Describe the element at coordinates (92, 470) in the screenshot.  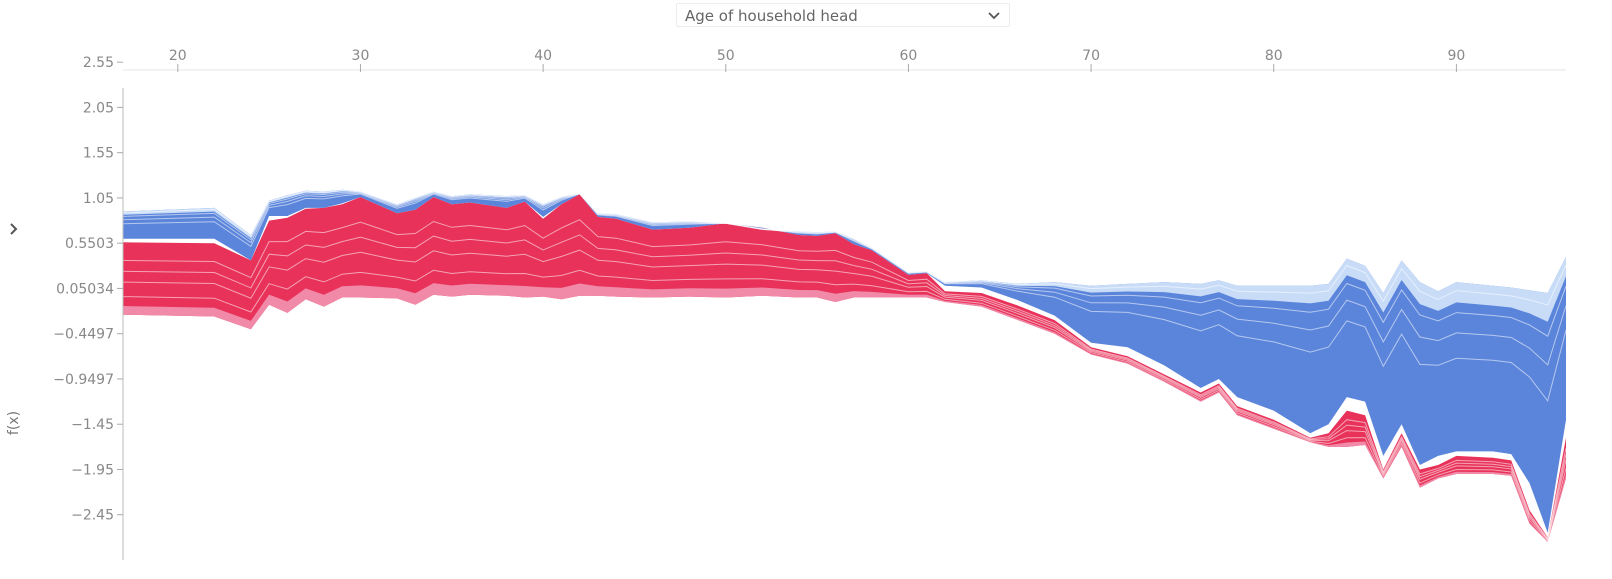
I see `y-tick-label: −1.95` at that location.